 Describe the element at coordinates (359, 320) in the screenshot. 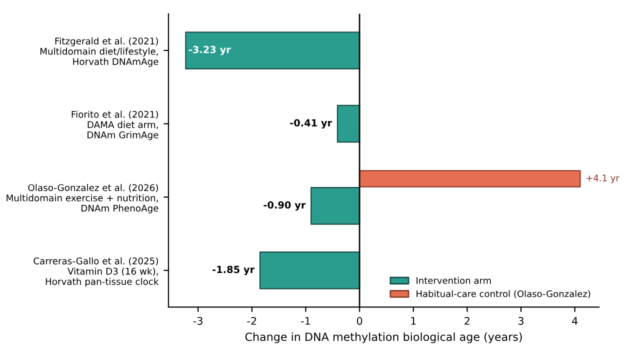

I see `x-tick-label: 0` at that location.